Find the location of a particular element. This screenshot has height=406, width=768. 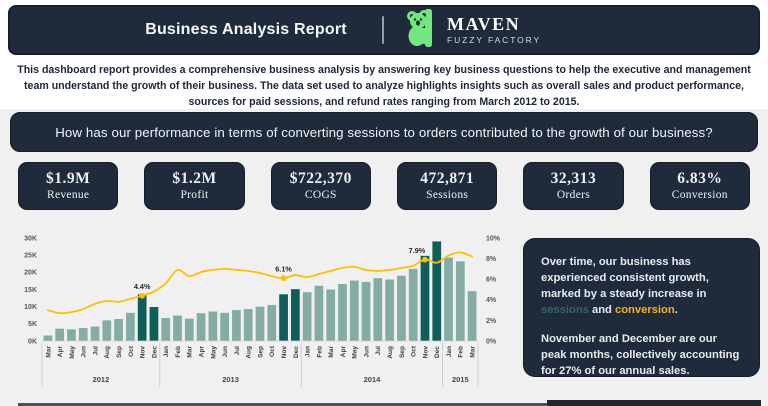

kpi-value: $1.9M is located at coordinates (68, 178).